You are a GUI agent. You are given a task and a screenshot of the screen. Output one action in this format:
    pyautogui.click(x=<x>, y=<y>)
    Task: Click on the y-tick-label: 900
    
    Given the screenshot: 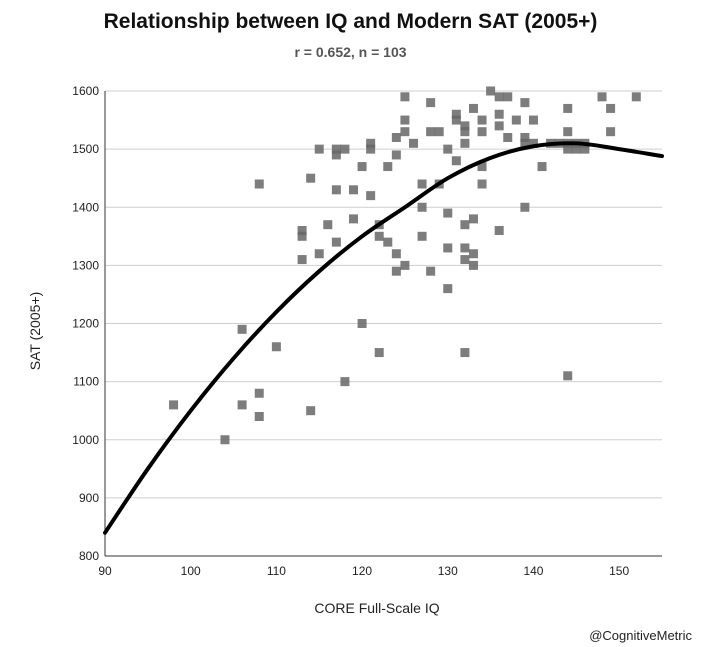 What is the action you would take?
    pyautogui.click(x=89, y=498)
    